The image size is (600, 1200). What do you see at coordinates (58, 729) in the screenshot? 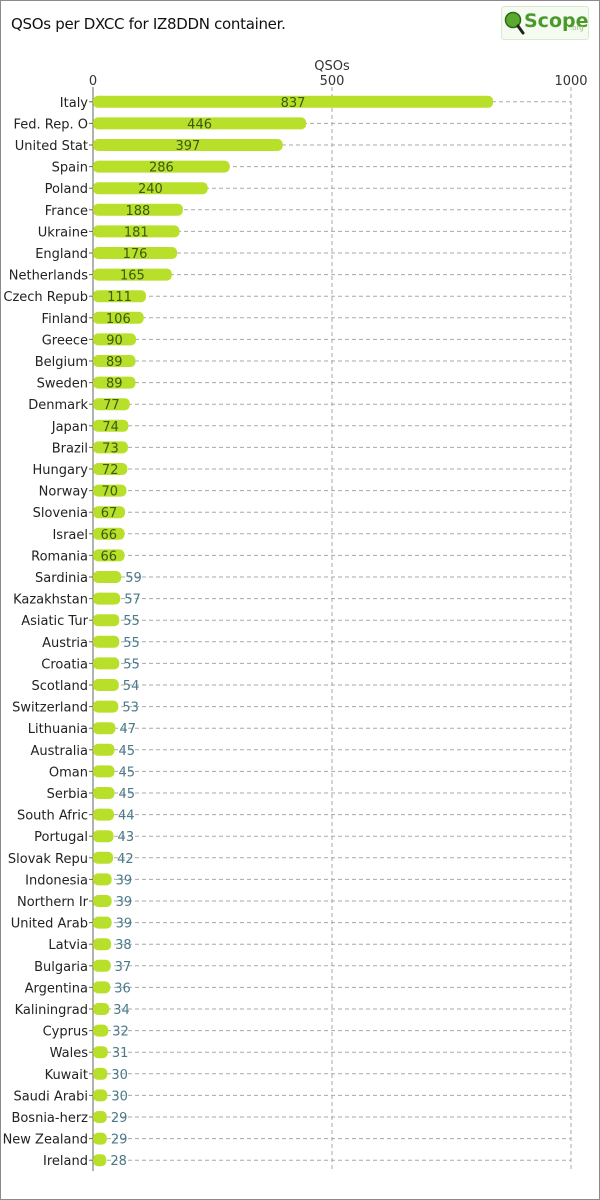
I see `category-label: Lithuania` at bounding box center [58, 729].